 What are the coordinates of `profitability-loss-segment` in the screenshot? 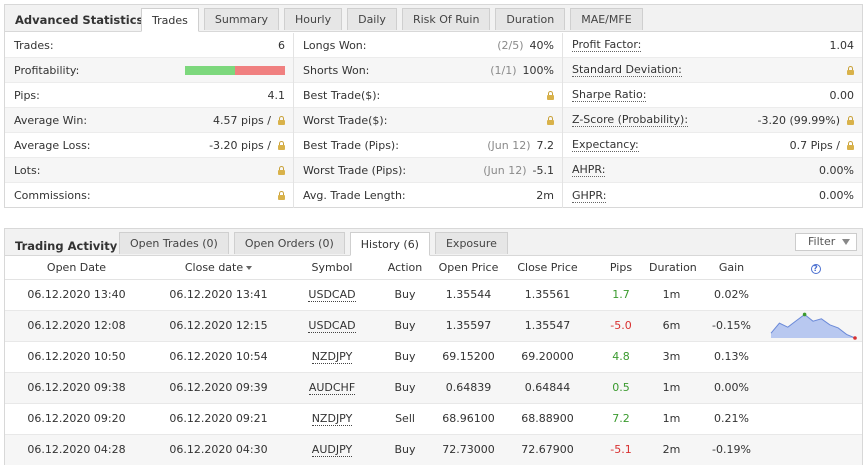 It's located at (260, 70).